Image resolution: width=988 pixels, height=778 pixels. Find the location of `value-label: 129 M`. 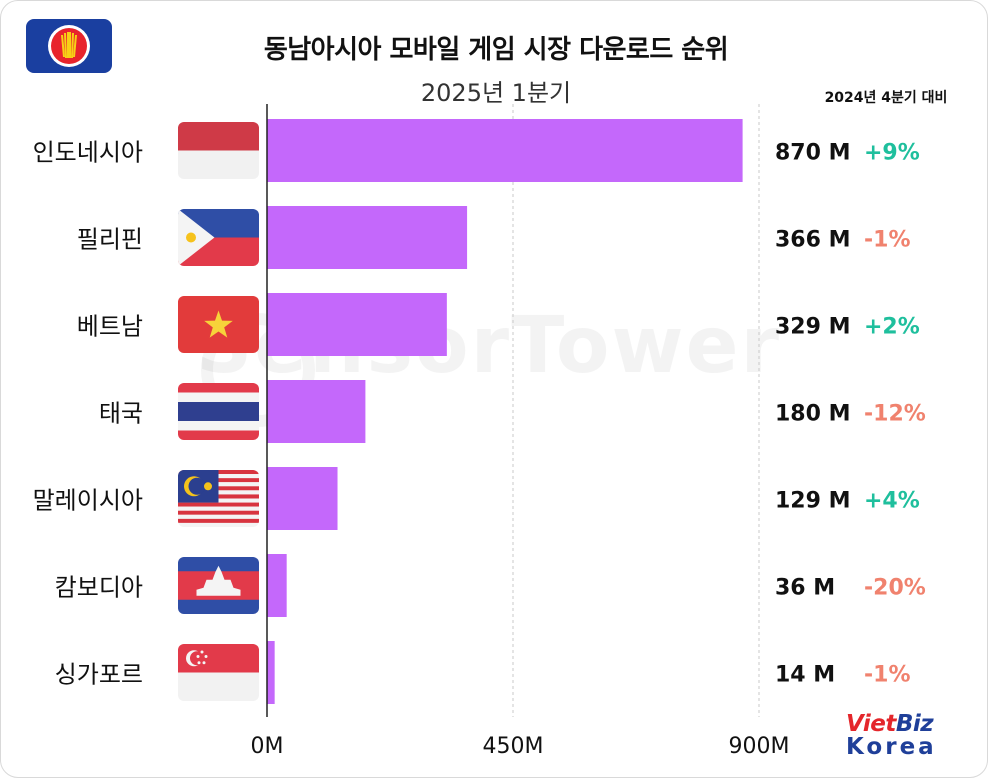

value-label: 129 M is located at coordinates (812, 501).